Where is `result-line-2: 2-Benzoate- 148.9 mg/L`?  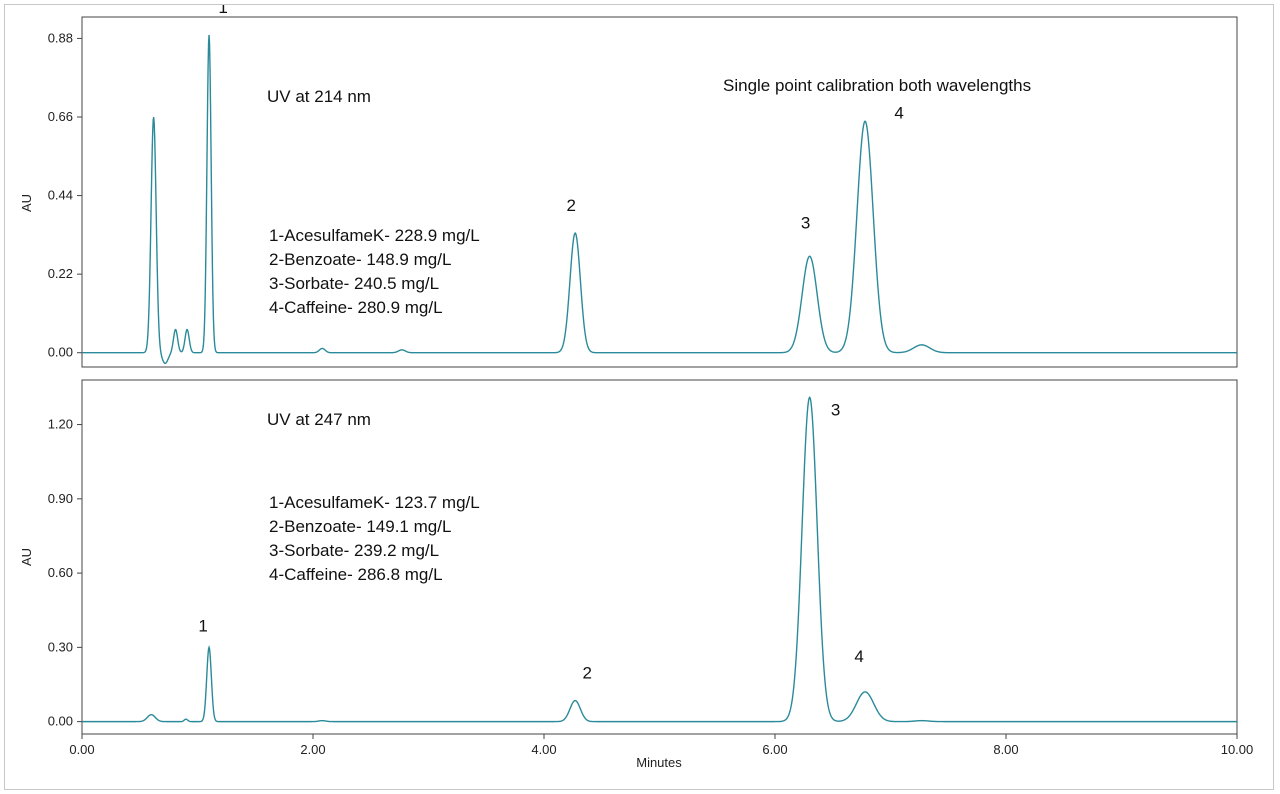
result-line-2: 2-Benzoate- 148.9 mg/L is located at coordinates (360, 259).